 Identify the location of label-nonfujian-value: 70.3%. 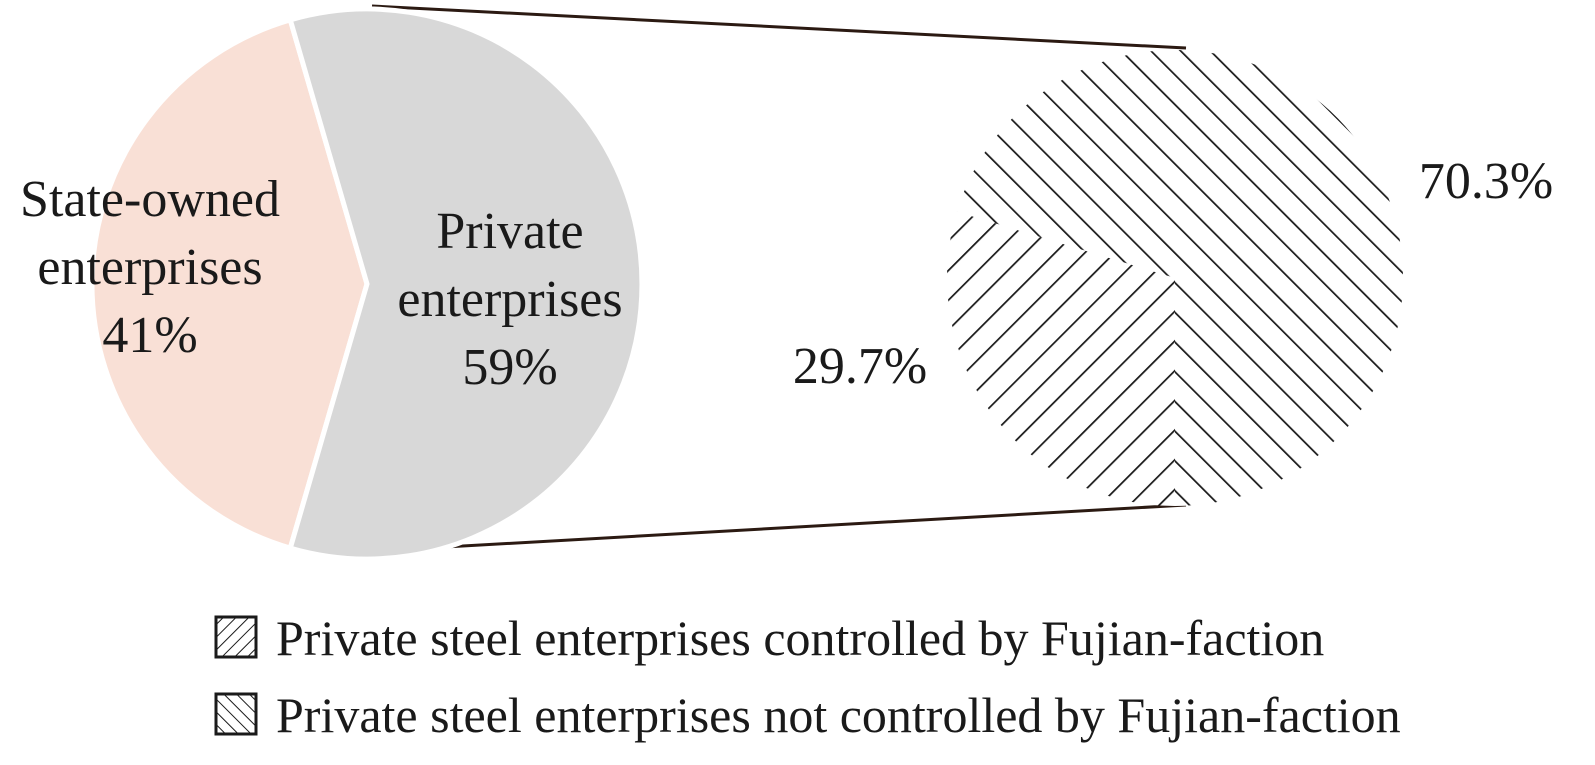
(1486, 181).